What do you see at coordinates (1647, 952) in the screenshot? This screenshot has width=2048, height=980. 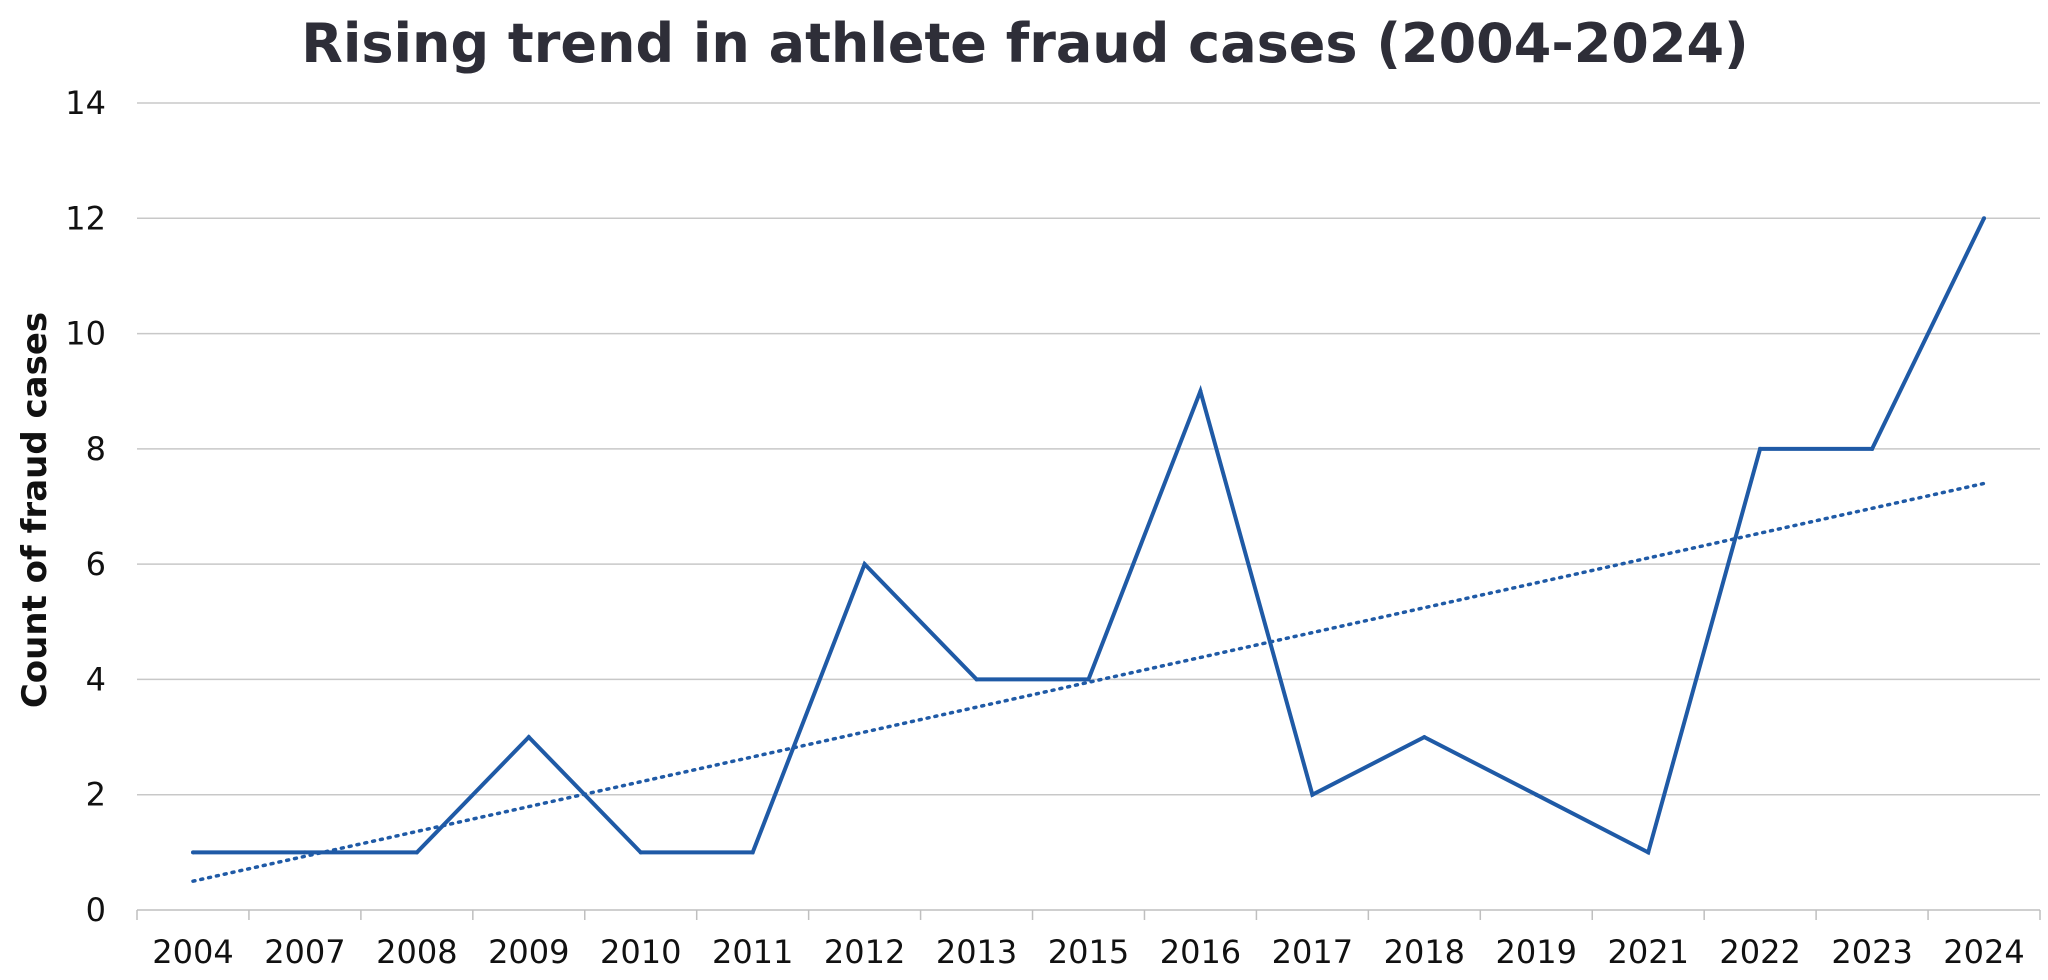 I see `x-tick-label: 2021` at bounding box center [1647, 952].